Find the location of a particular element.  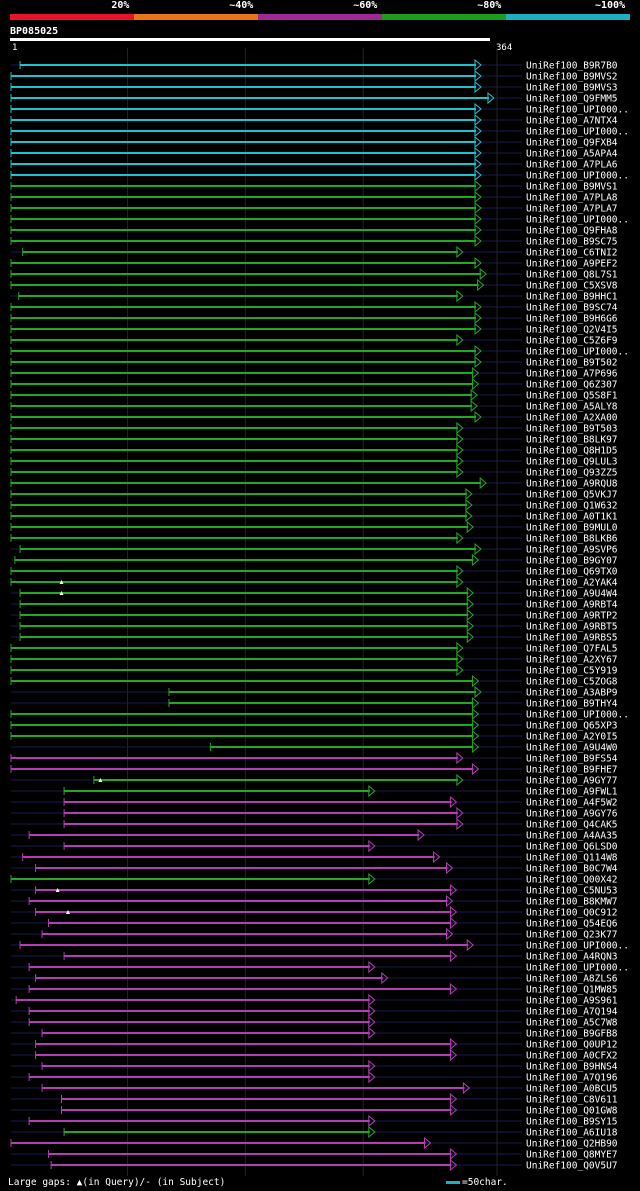

hit-label: UniRef100_Q8H1D5 is located at coordinates (572, 451).